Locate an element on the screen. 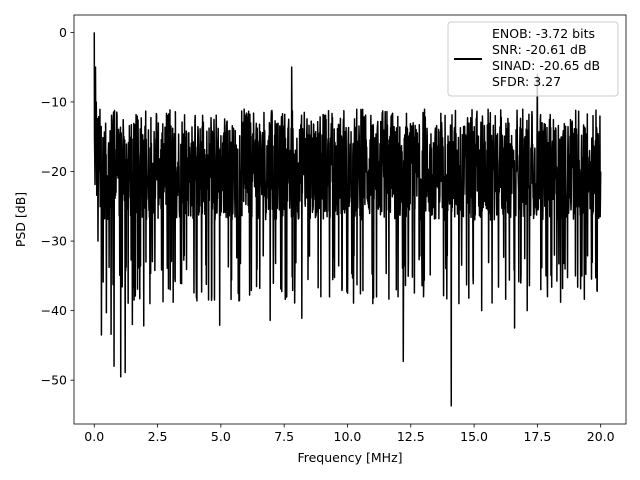 This screenshot has height=480, width=640. y-tick-label: −10 is located at coordinates (54, 101).